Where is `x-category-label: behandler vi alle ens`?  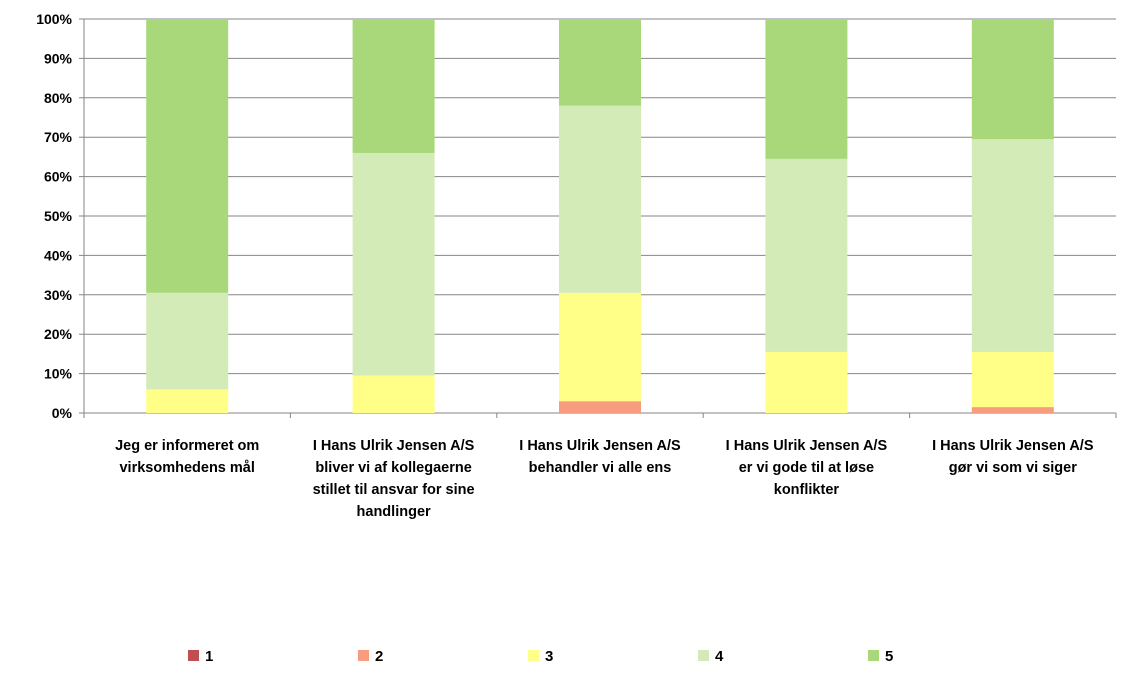 x-category-label: behandler vi alle ens is located at coordinates (600, 468).